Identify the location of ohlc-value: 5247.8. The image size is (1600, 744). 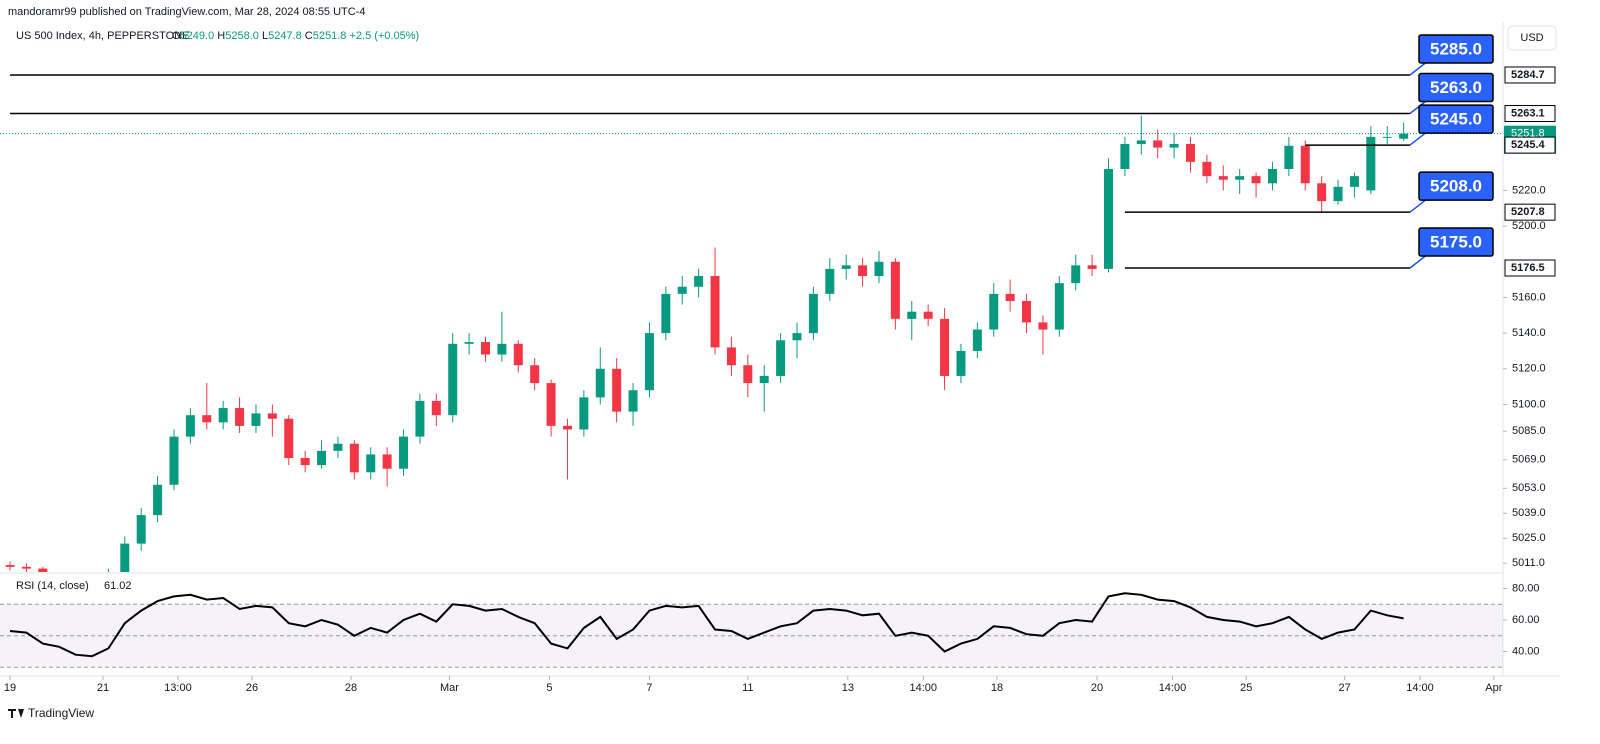
(285, 36).